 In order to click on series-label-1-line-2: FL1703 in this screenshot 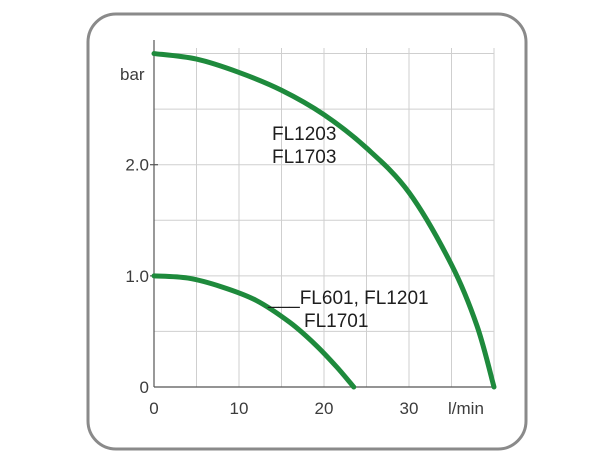, I will do `click(304, 157)`.